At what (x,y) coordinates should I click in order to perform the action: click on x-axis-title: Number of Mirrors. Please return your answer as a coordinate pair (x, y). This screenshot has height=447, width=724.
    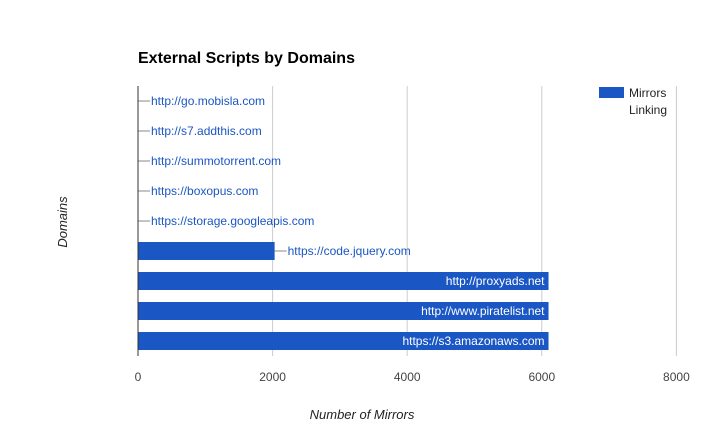
    Looking at the image, I should click on (362, 414).